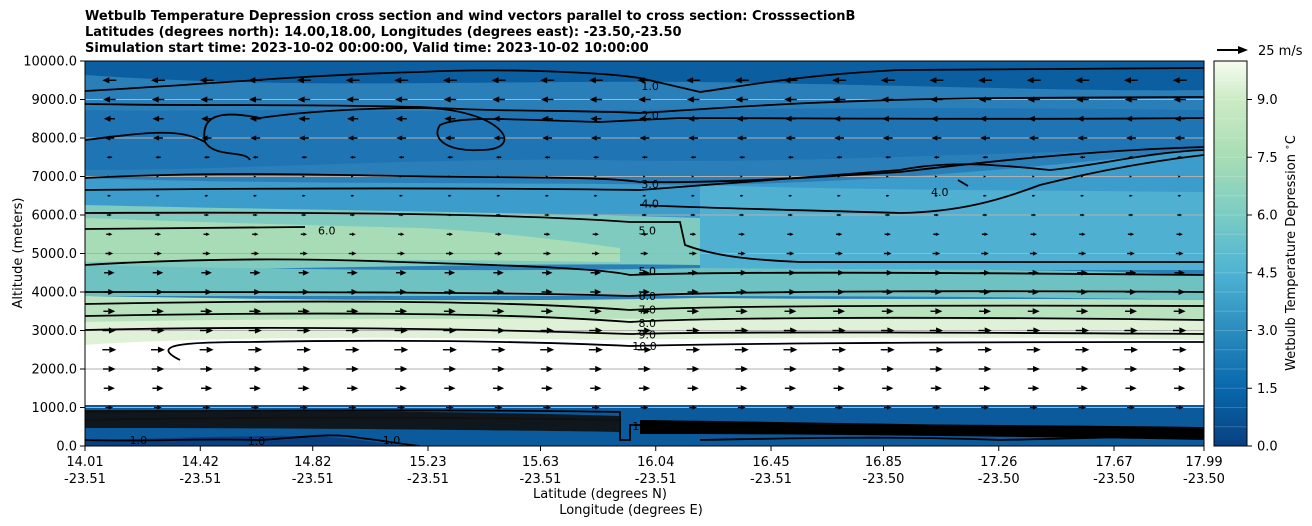 This screenshot has width=1312, height=526. What do you see at coordinates (427, 462) in the screenshot?
I see `x-tick-label-lat: 15.23` at bounding box center [427, 462].